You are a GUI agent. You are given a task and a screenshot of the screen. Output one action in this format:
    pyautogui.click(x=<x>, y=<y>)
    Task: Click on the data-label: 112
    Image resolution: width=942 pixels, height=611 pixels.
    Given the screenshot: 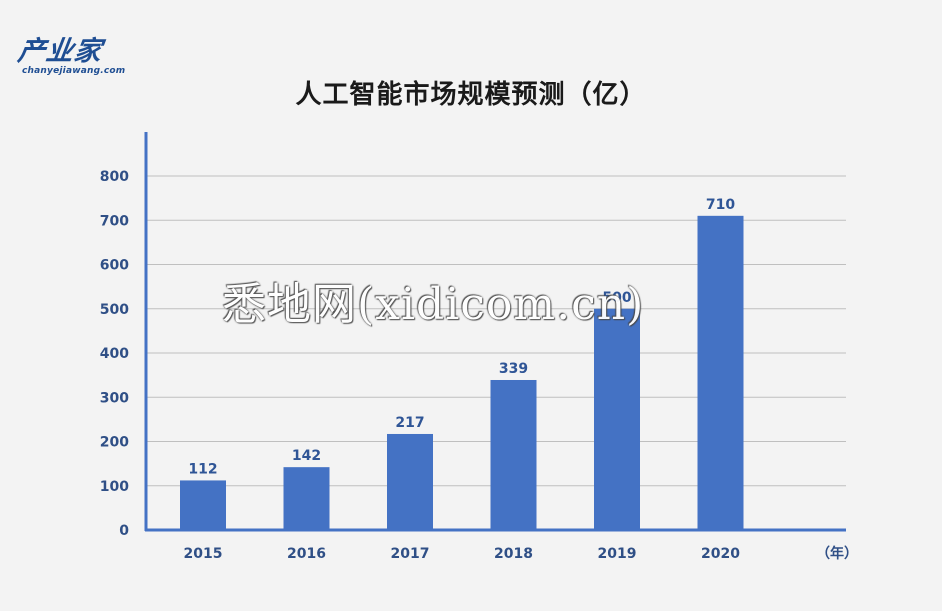 What is the action you would take?
    pyautogui.click(x=202, y=469)
    